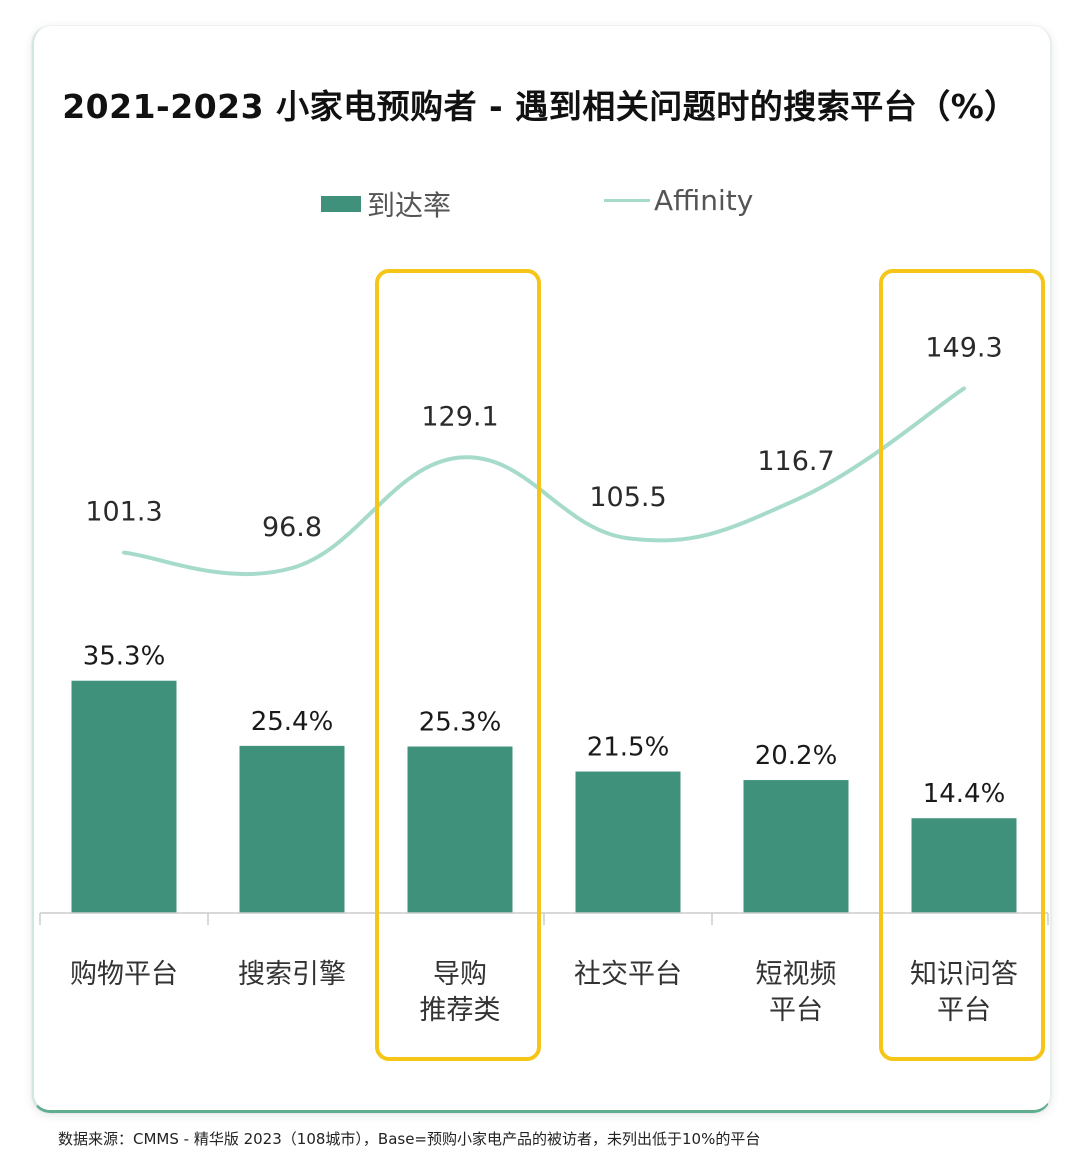 The image size is (1080, 1161). I want to click on category-label: 购物平台, so click(124, 974).